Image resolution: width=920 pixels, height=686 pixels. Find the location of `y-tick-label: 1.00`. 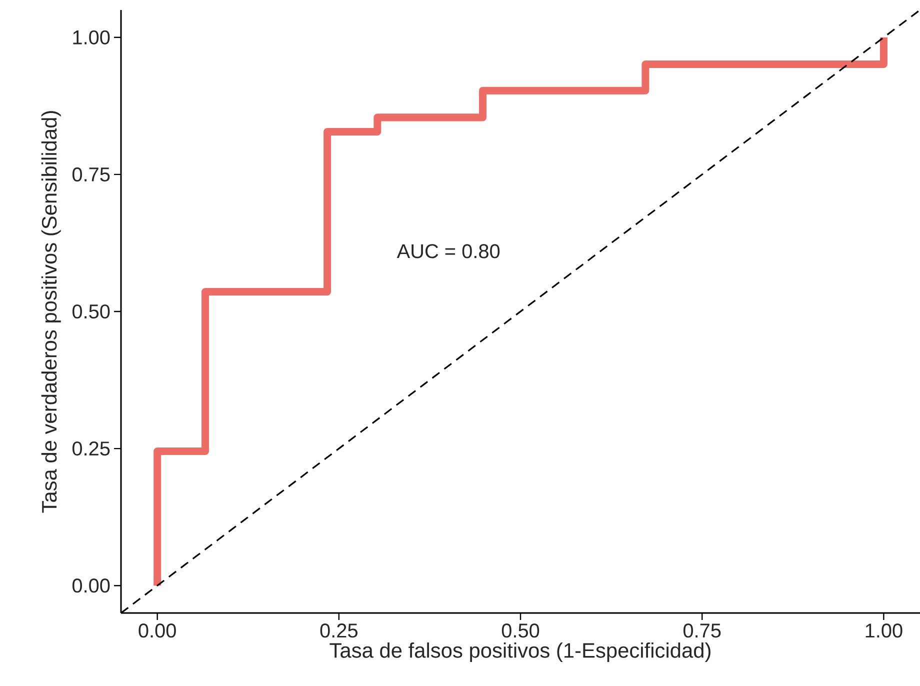

y-tick-label: 1.00 is located at coordinates (91, 37).